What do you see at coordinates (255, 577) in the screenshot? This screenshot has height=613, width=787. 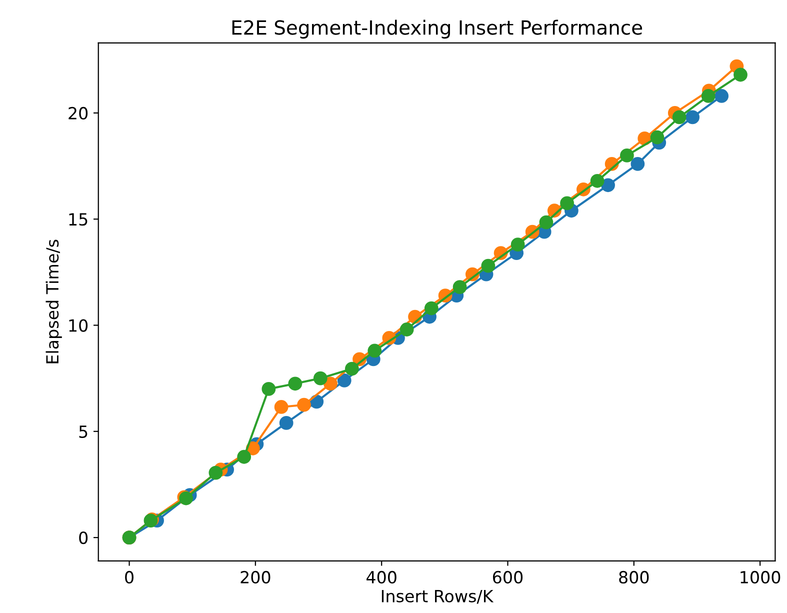 I see `x-tick-label: 200` at bounding box center [255, 577].